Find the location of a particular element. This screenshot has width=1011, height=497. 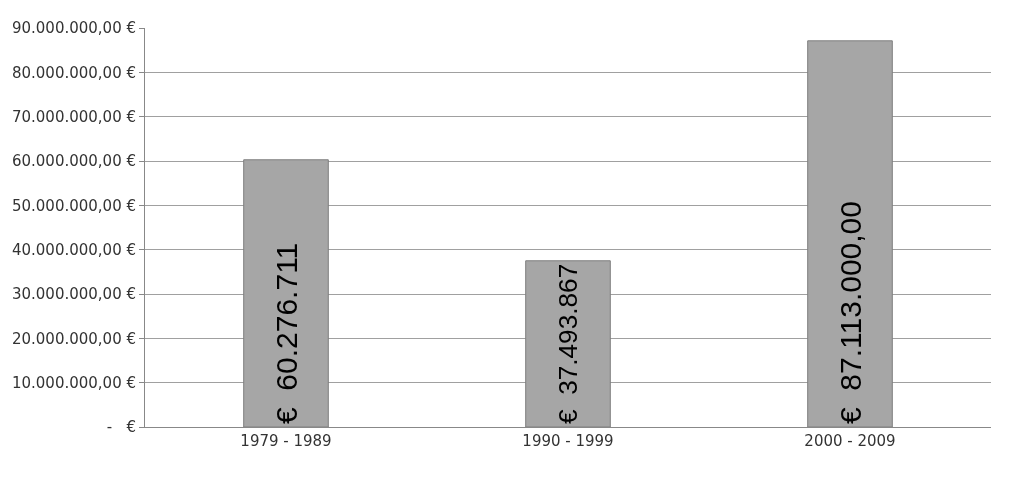

x-tick-label: 1990 - 1999 is located at coordinates (568, 441).